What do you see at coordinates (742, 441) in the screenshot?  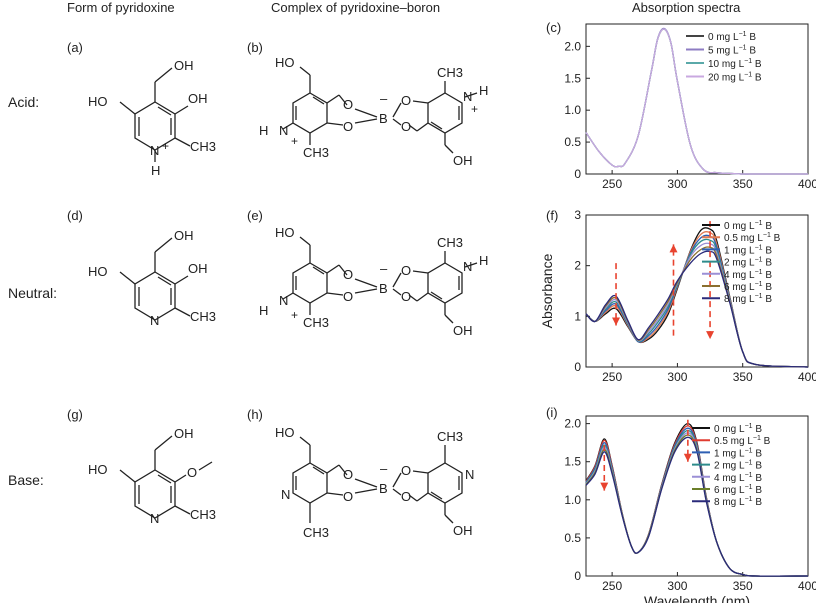 I see `legend-label: 0.5 mg L−1 B` at bounding box center [742, 441].